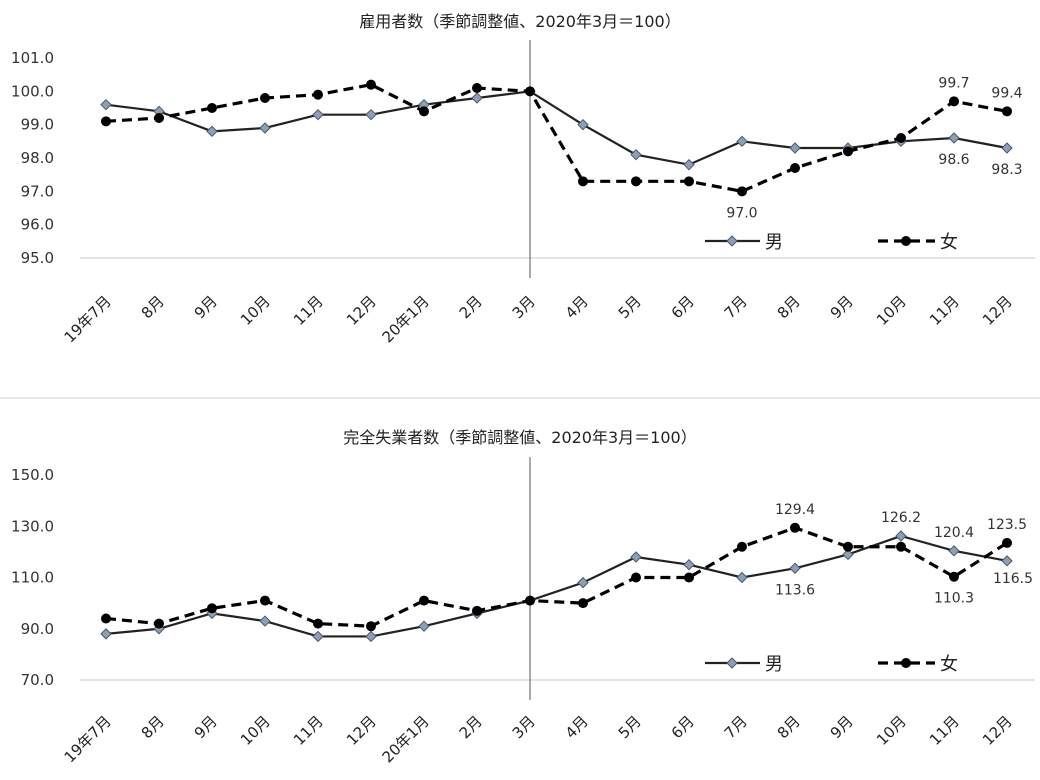 The height and width of the screenshot is (780, 1040). What do you see at coordinates (949, 242) in the screenshot?
I see `legend-label-female: 女` at bounding box center [949, 242].